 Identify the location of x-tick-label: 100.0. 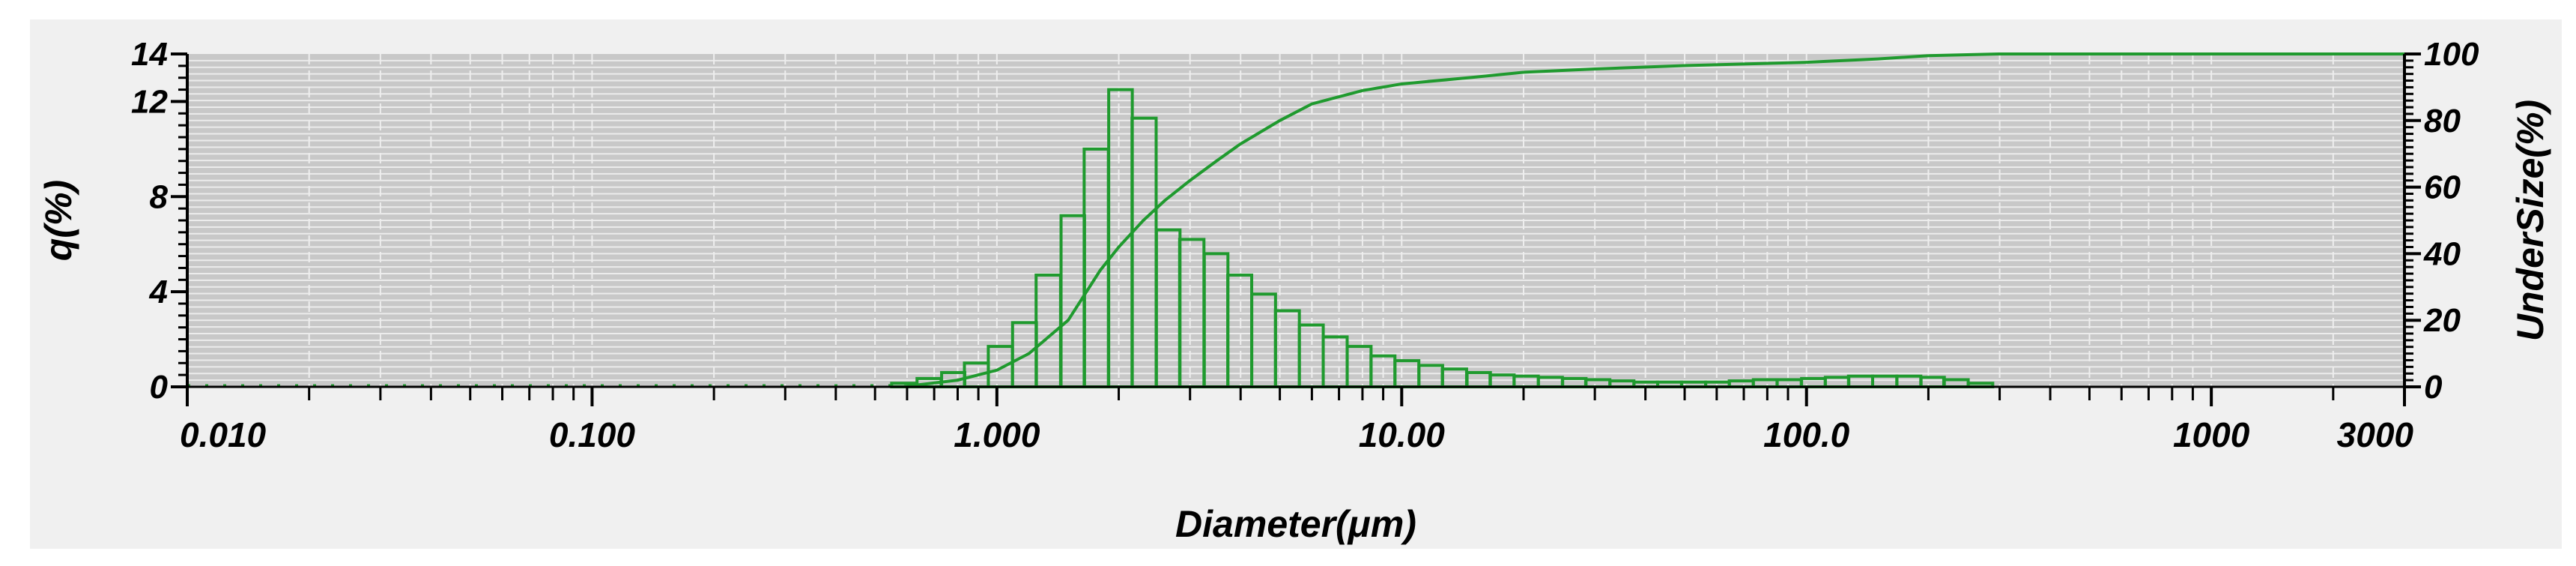
(1806, 434).